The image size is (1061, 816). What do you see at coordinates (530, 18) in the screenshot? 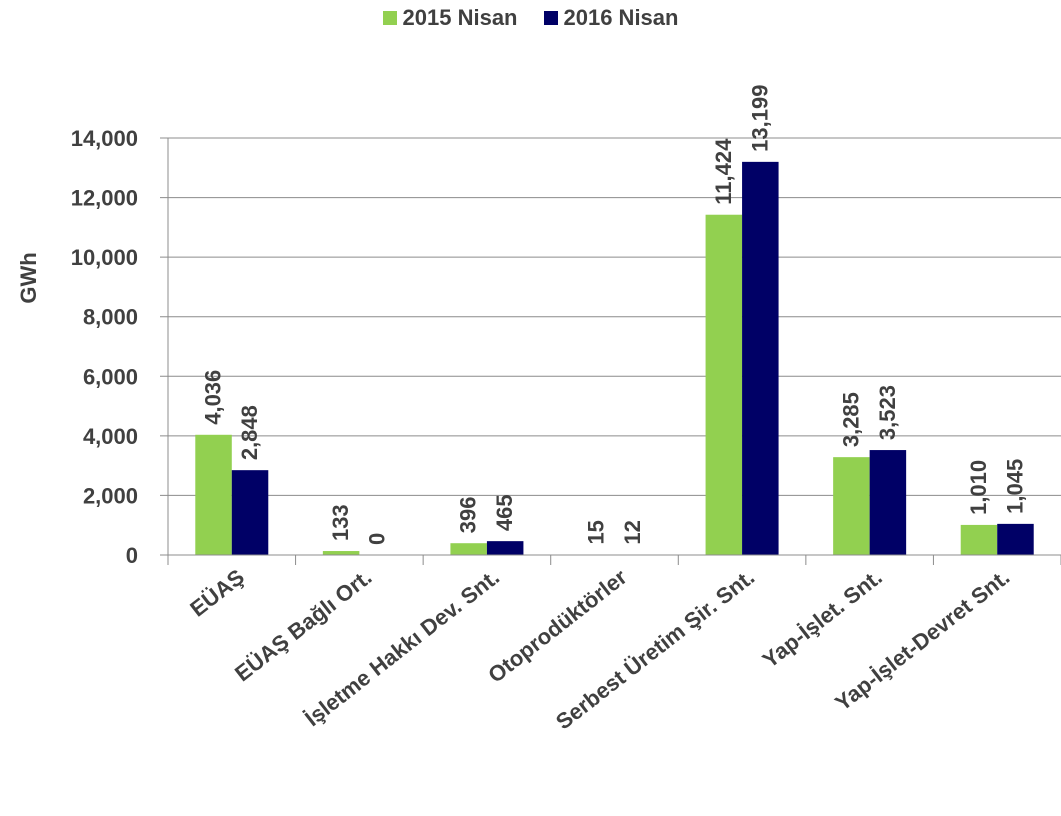
I see `chart-legend: 2015 Nisan 2016 Nisan` at bounding box center [530, 18].